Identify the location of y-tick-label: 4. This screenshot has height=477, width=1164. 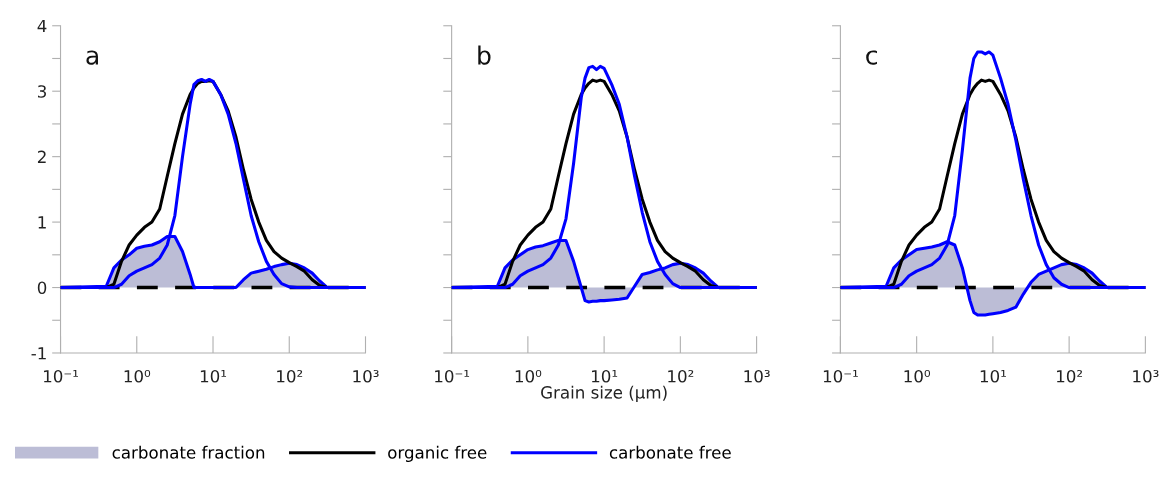
(42, 26).